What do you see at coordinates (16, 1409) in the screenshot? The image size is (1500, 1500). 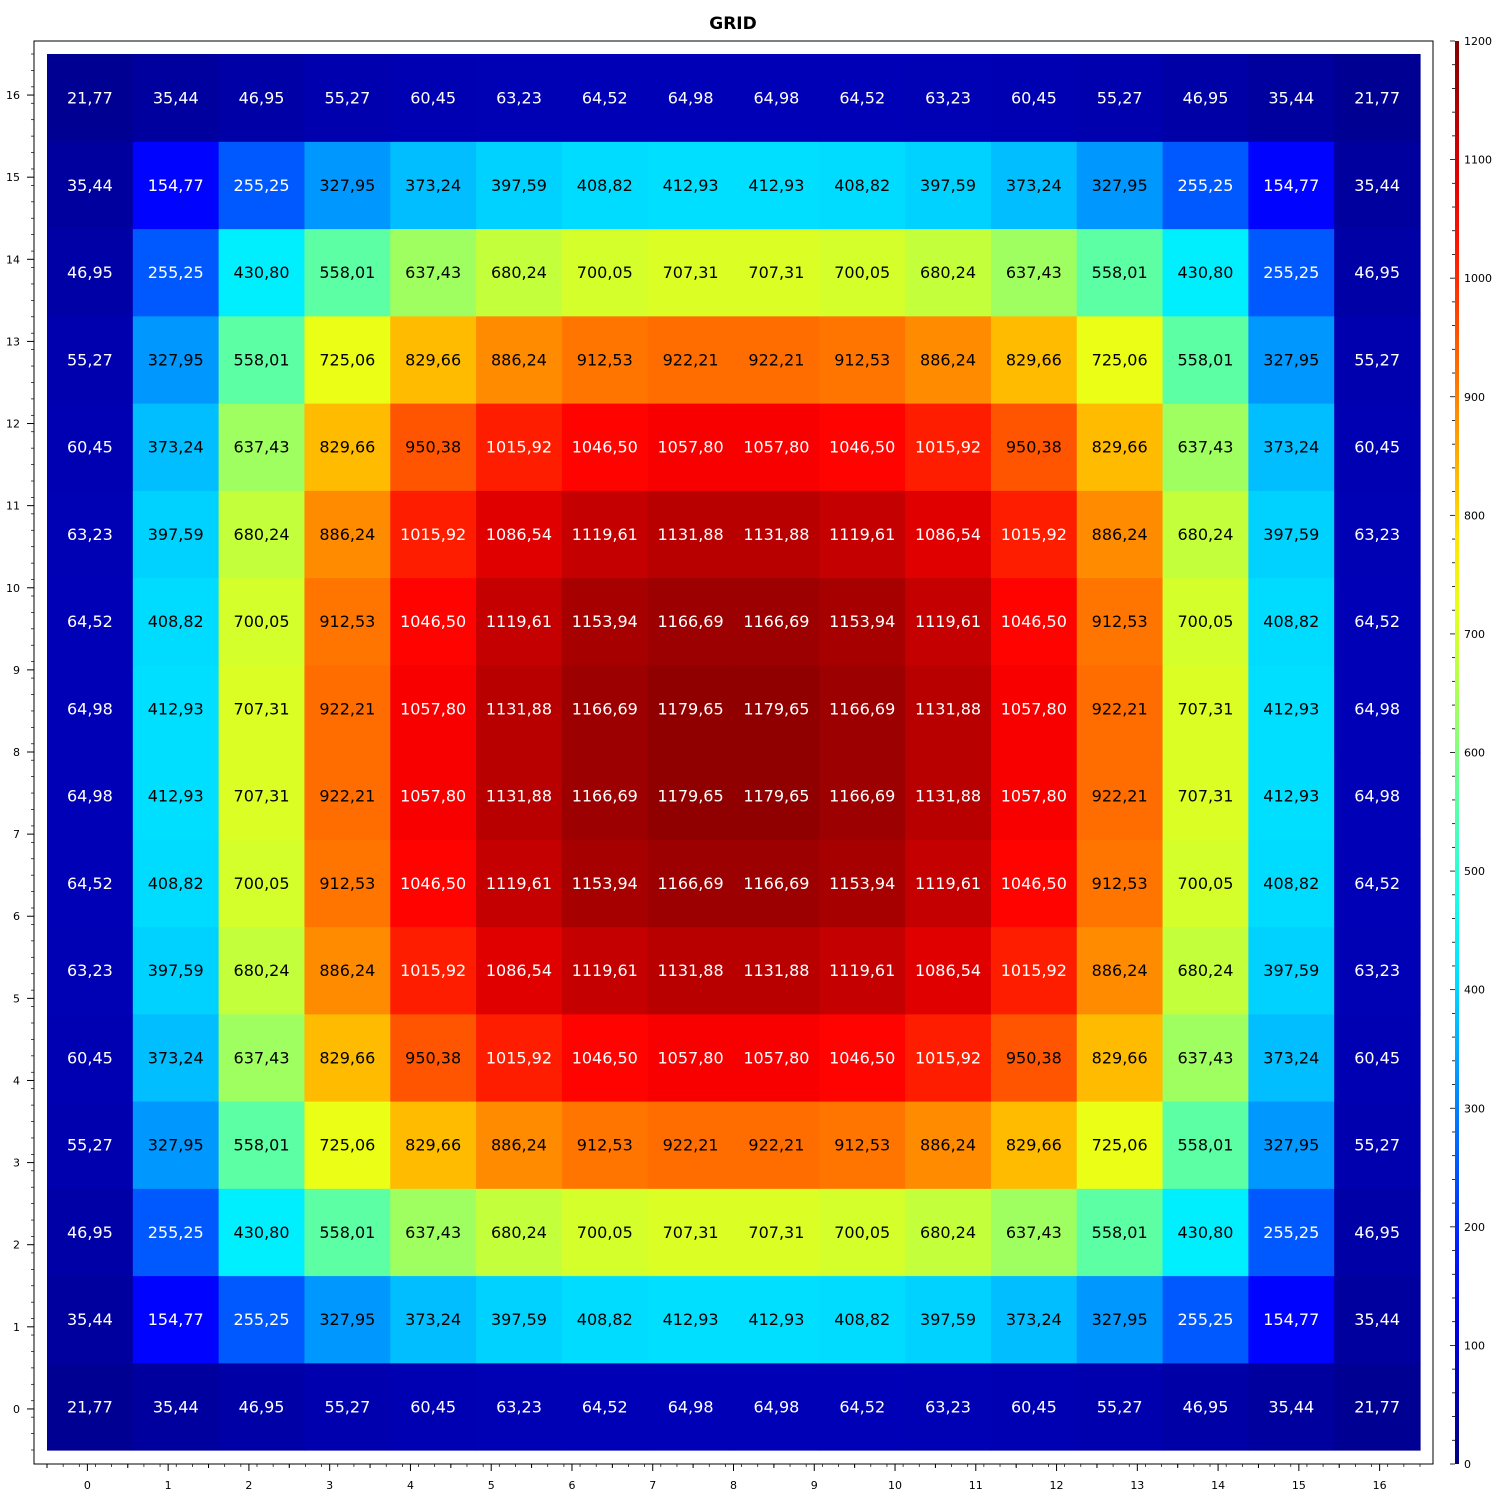 I see `y-axis-tick-label: 0` at bounding box center [16, 1409].